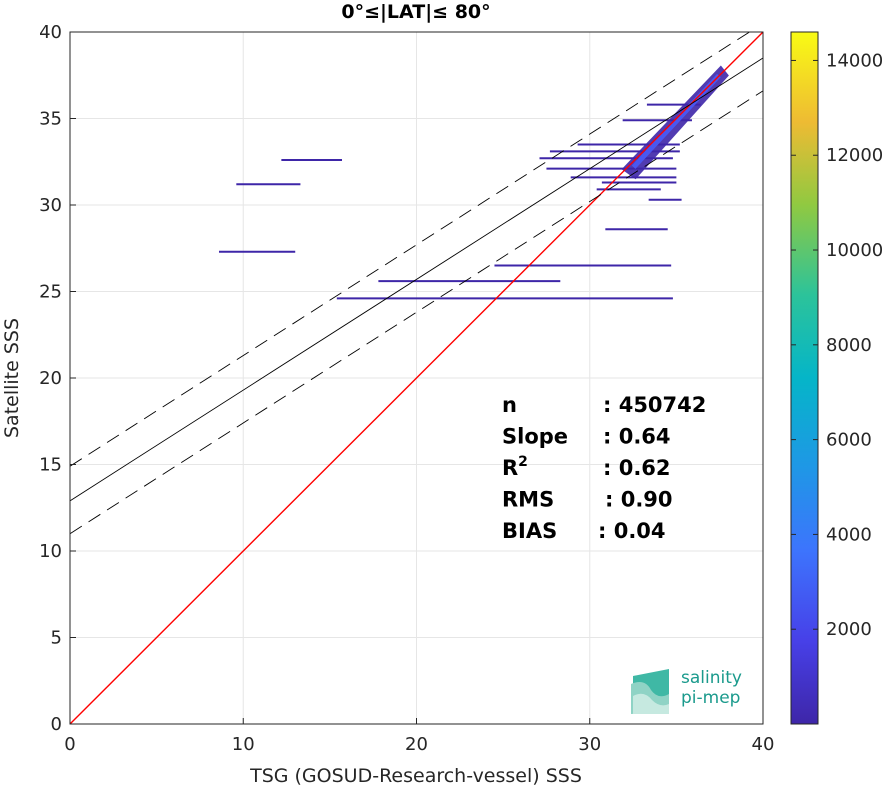  What do you see at coordinates (710, 698) in the screenshot?
I see `logo-text-line2: pi-mep` at bounding box center [710, 698].